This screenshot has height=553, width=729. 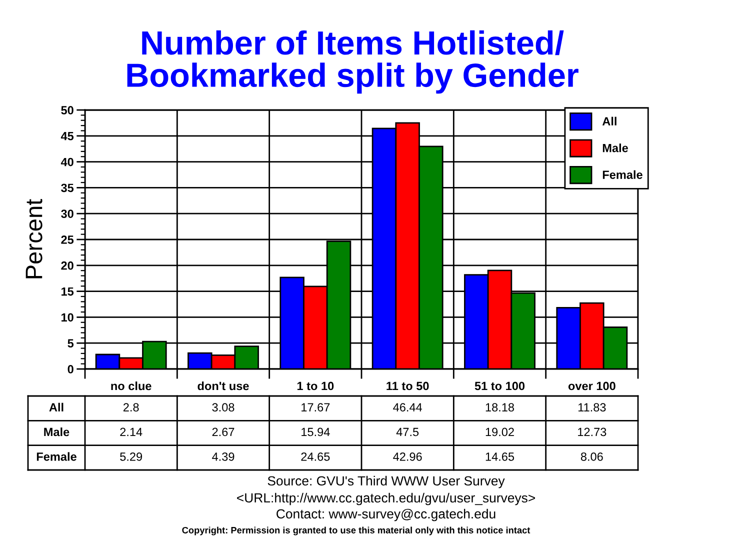 What do you see at coordinates (500, 432) in the screenshot?
I see `data-label: 19.02` at bounding box center [500, 432].